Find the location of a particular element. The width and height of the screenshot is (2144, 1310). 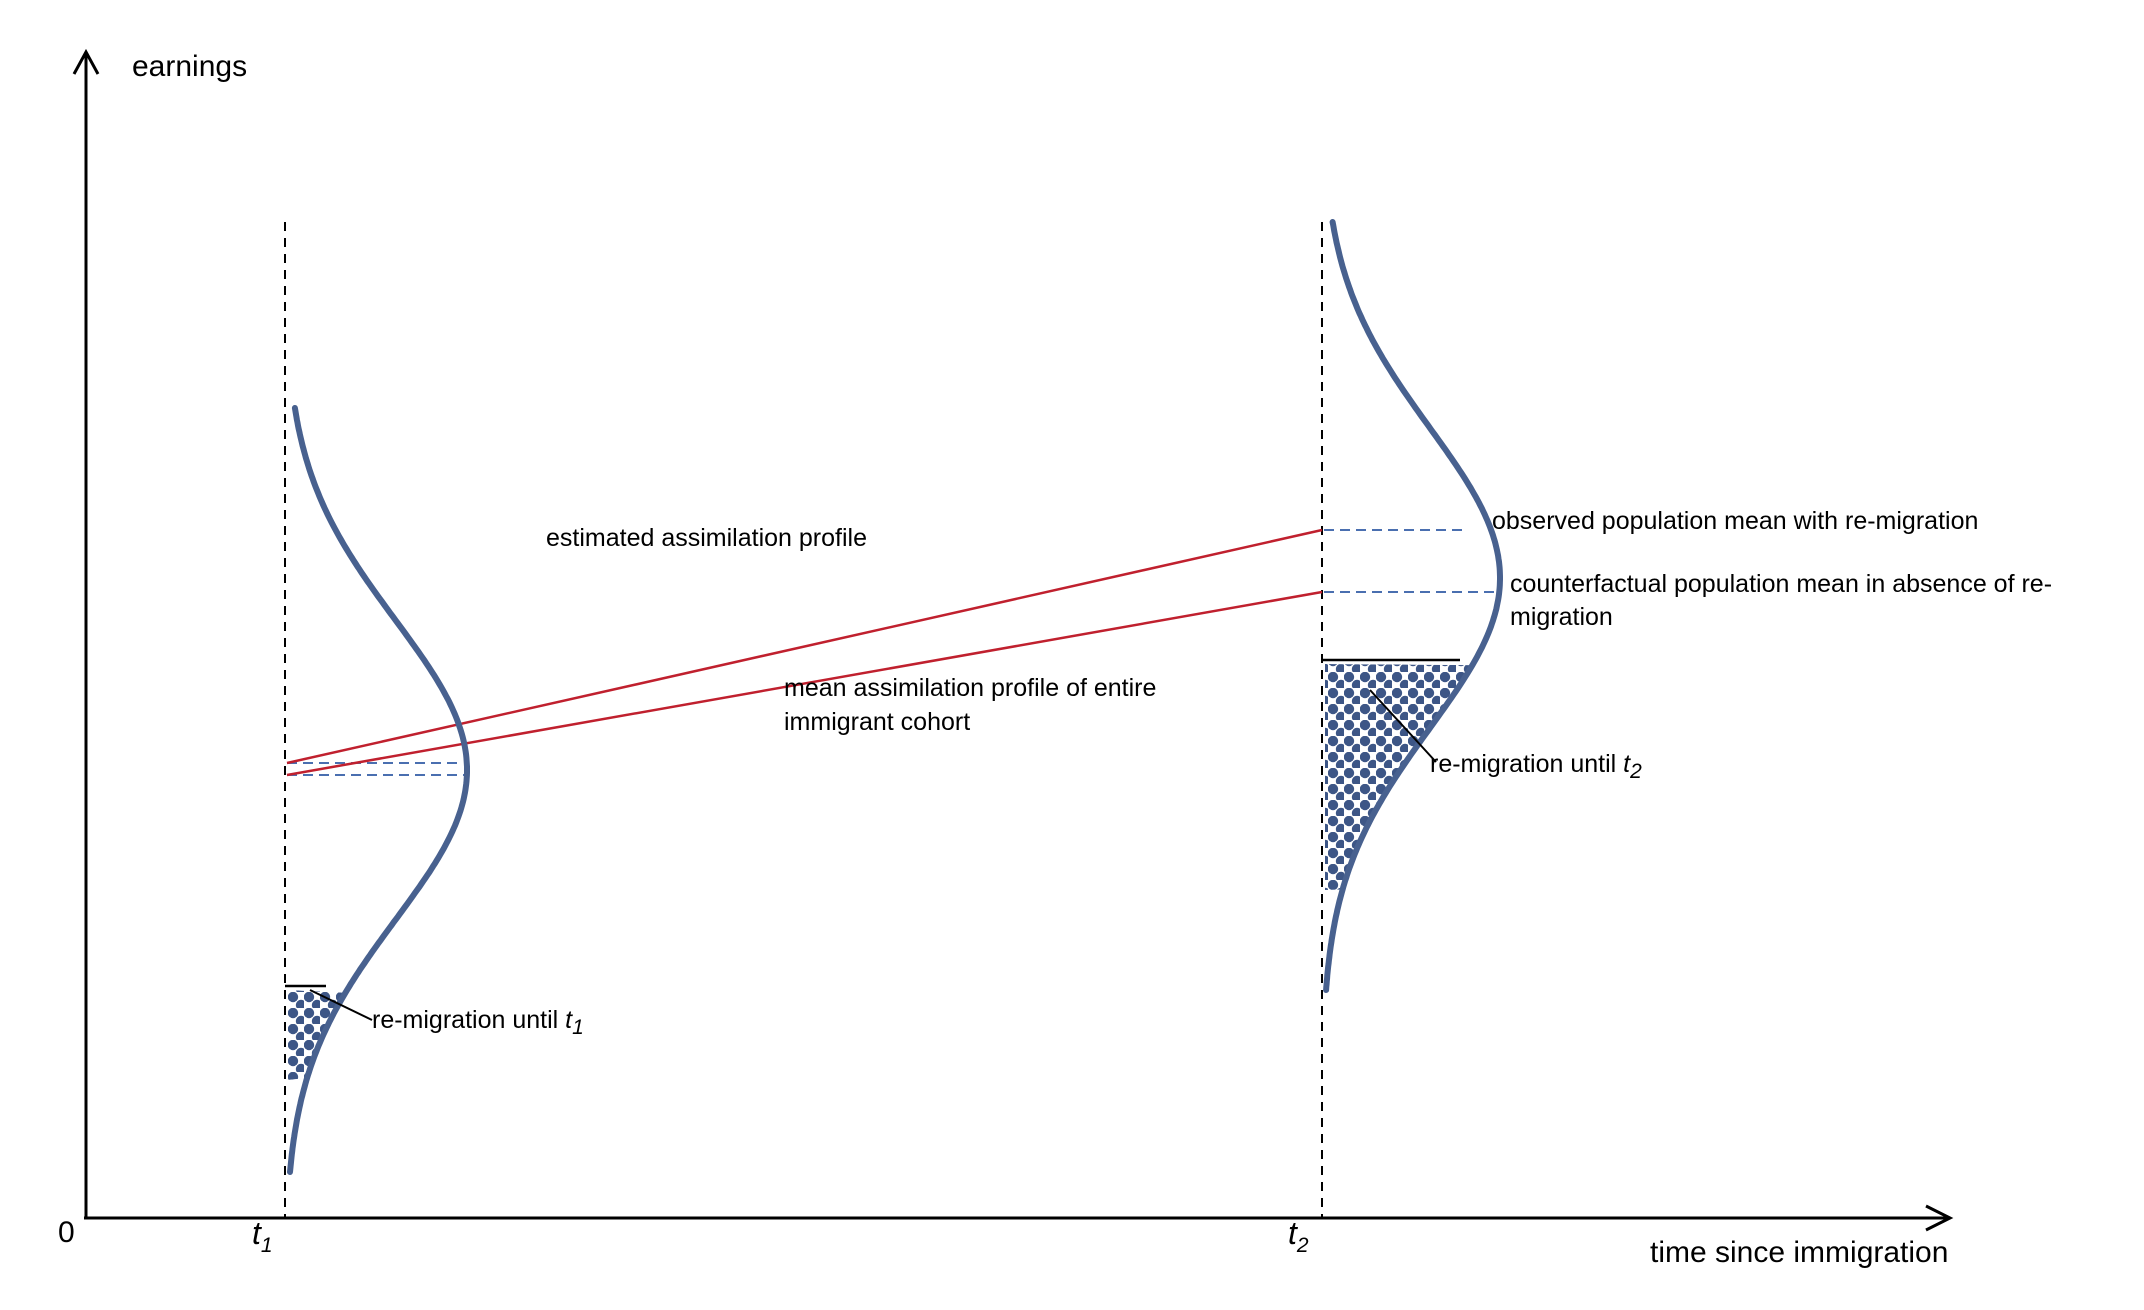

remigration-t1-var: t is located at coordinates (569, 1020).